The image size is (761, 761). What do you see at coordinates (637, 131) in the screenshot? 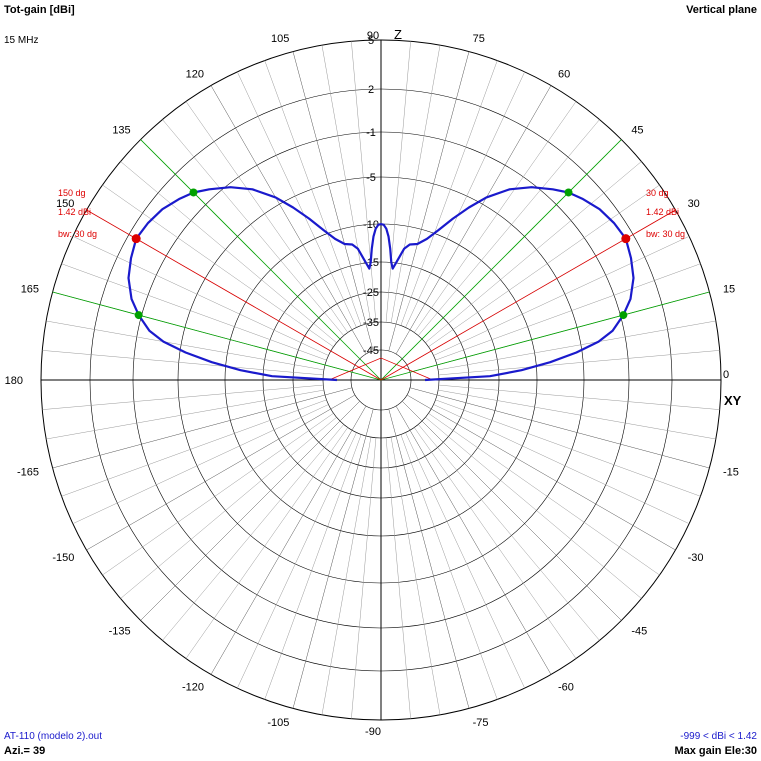
I see `angle-tick-label: 45` at bounding box center [637, 131].